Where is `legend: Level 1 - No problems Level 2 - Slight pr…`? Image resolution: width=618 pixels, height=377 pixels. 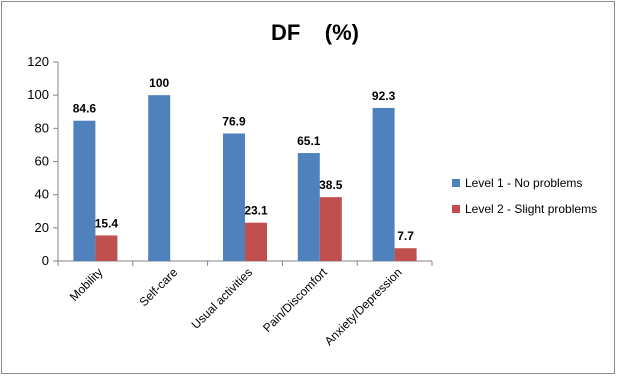
legend: Level 1 - No problems Level 2 - Slight pr… is located at coordinates (524, 196).